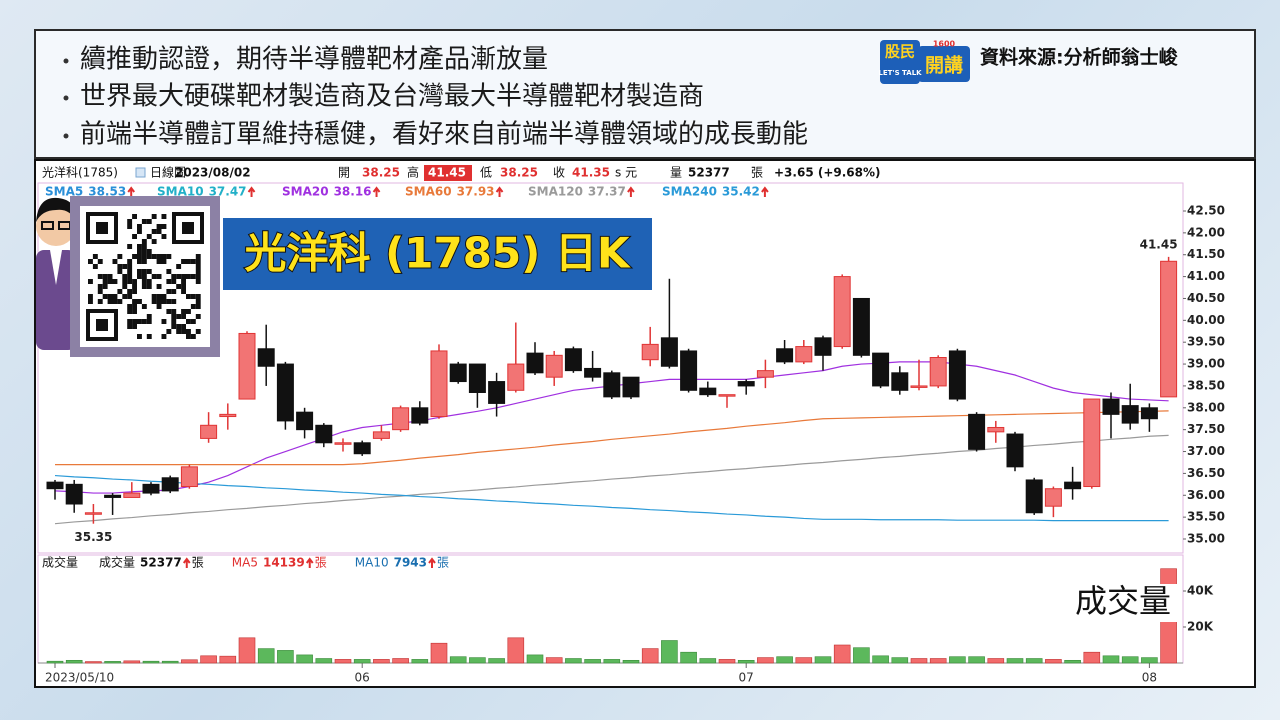  What do you see at coordinates (314, 60) in the screenshot?
I see `bullet-text: 續推動認證，期待半導體靶材產品漸放量` at bounding box center [314, 60].